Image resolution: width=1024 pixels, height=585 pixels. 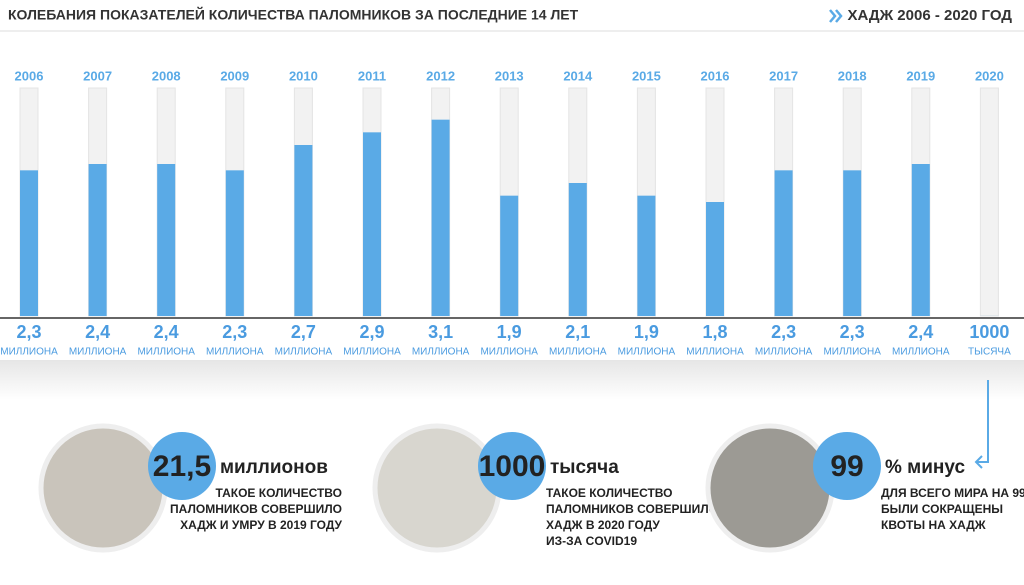 I want to click on x-tick-label: 2018, so click(x=852, y=75).